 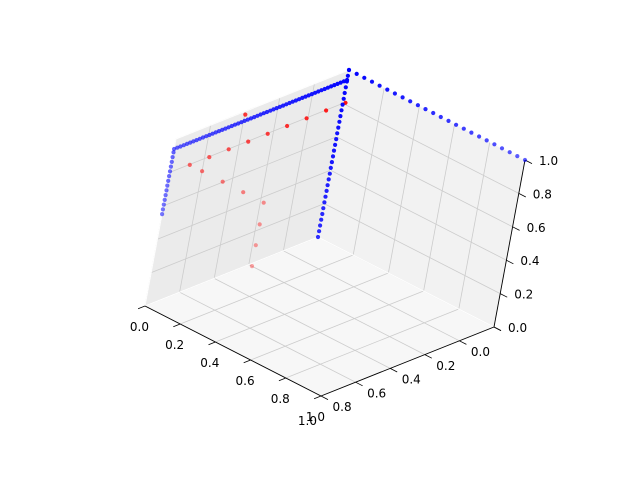 What do you see at coordinates (280, 399) in the screenshot?
I see `y-tick-label: 0.8` at bounding box center [280, 399].